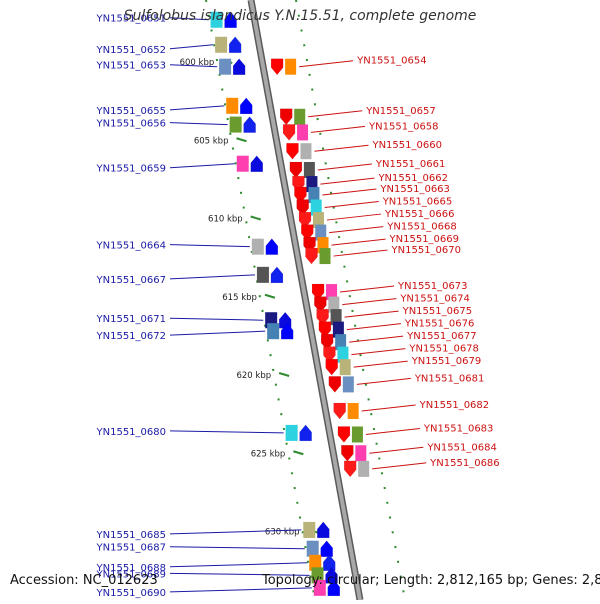  I want to click on gene-label-reverse: YN1551_0651, so click(131, 19).